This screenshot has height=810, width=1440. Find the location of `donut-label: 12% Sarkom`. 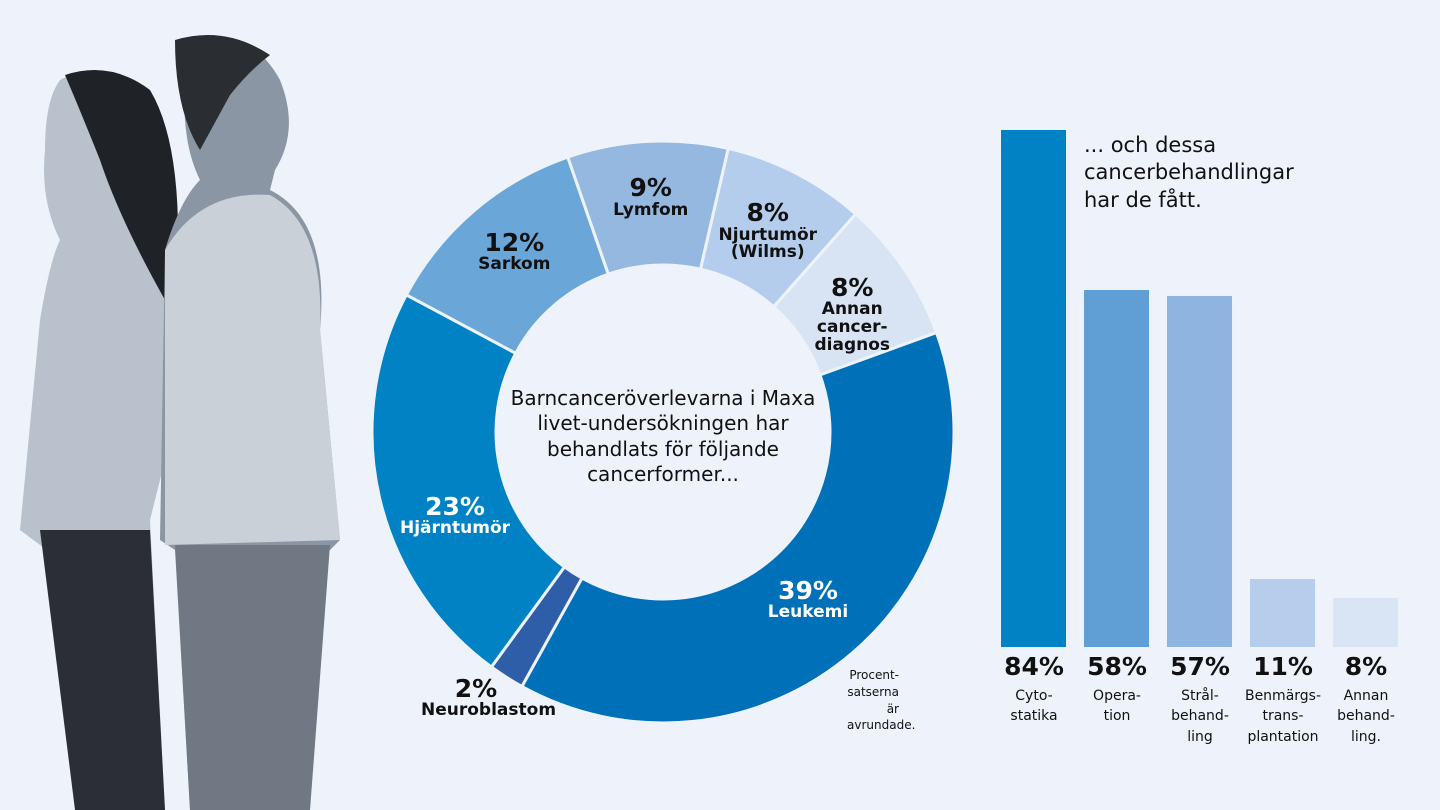

donut-label: 12% Sarkom is located at coordinates (514, 251).